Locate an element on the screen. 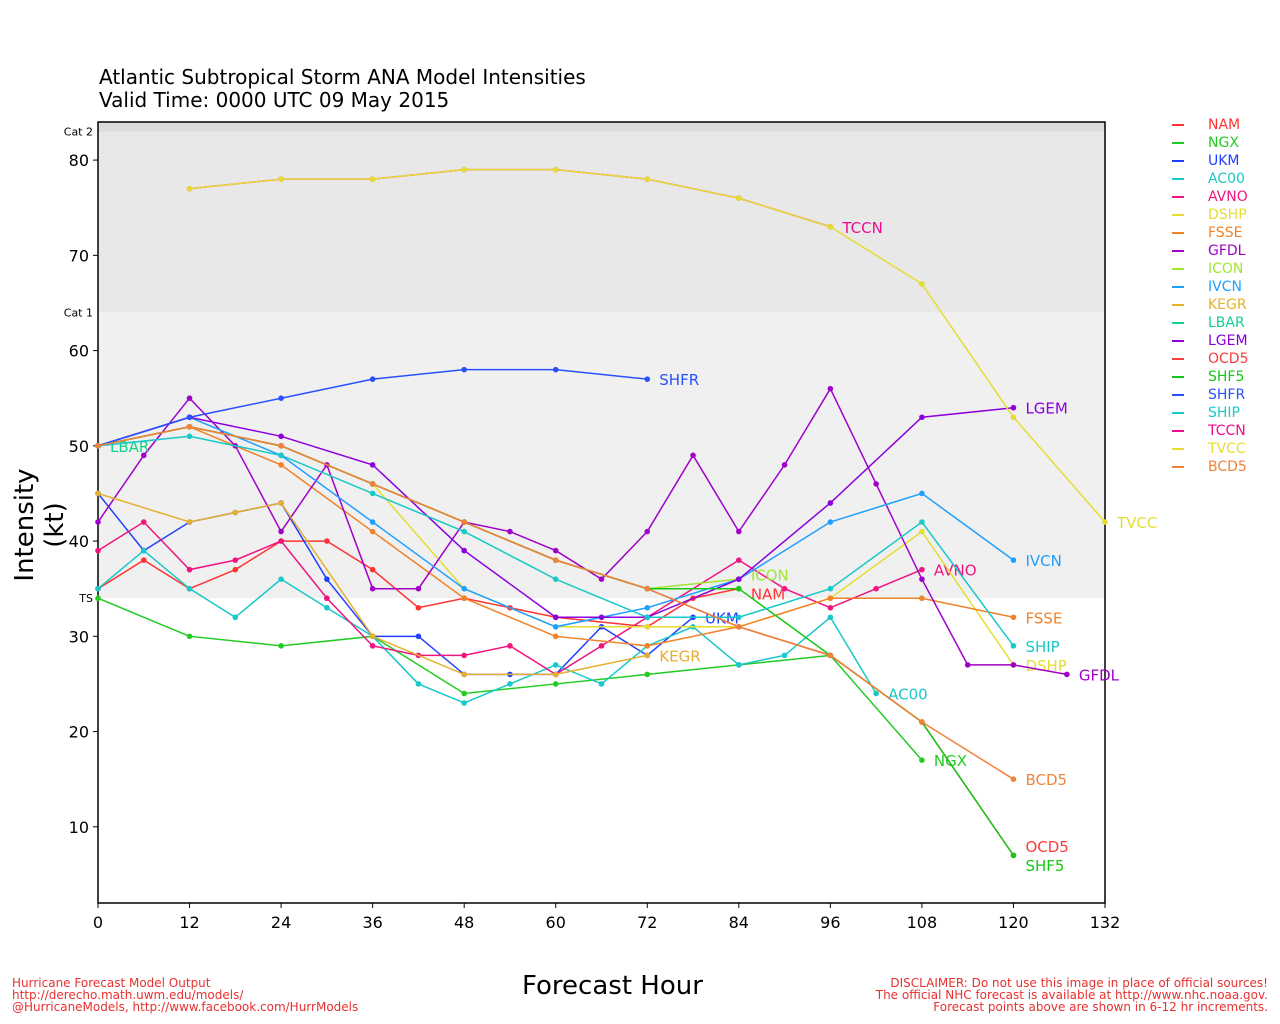 The image size is (1280, 1024). series-end-label: SHIP is located at coordinates (1042, 647).